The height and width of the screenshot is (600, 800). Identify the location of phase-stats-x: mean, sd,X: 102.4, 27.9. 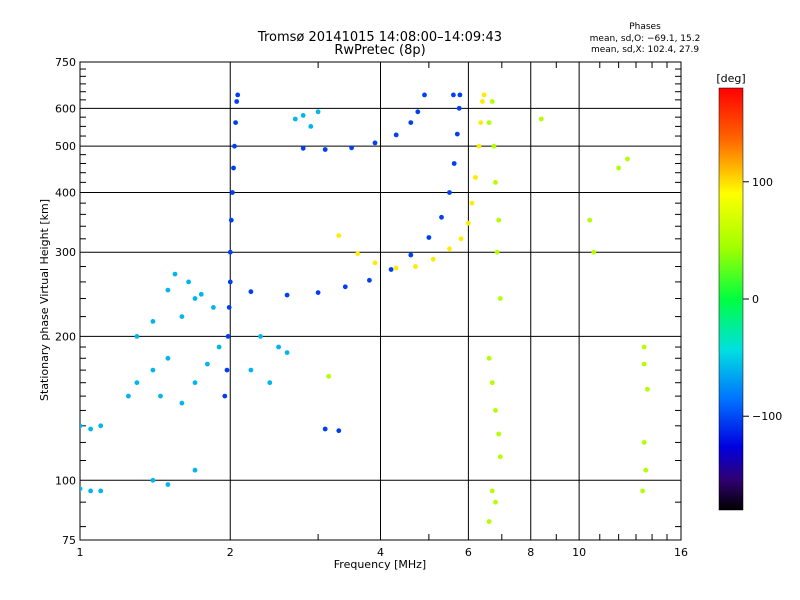
(645, 50).